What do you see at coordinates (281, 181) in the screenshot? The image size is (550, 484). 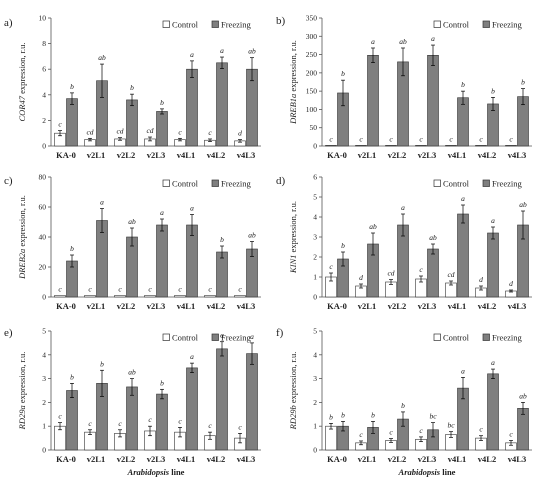 I see `panel-letter: d)` at bounding box center [281, 181].